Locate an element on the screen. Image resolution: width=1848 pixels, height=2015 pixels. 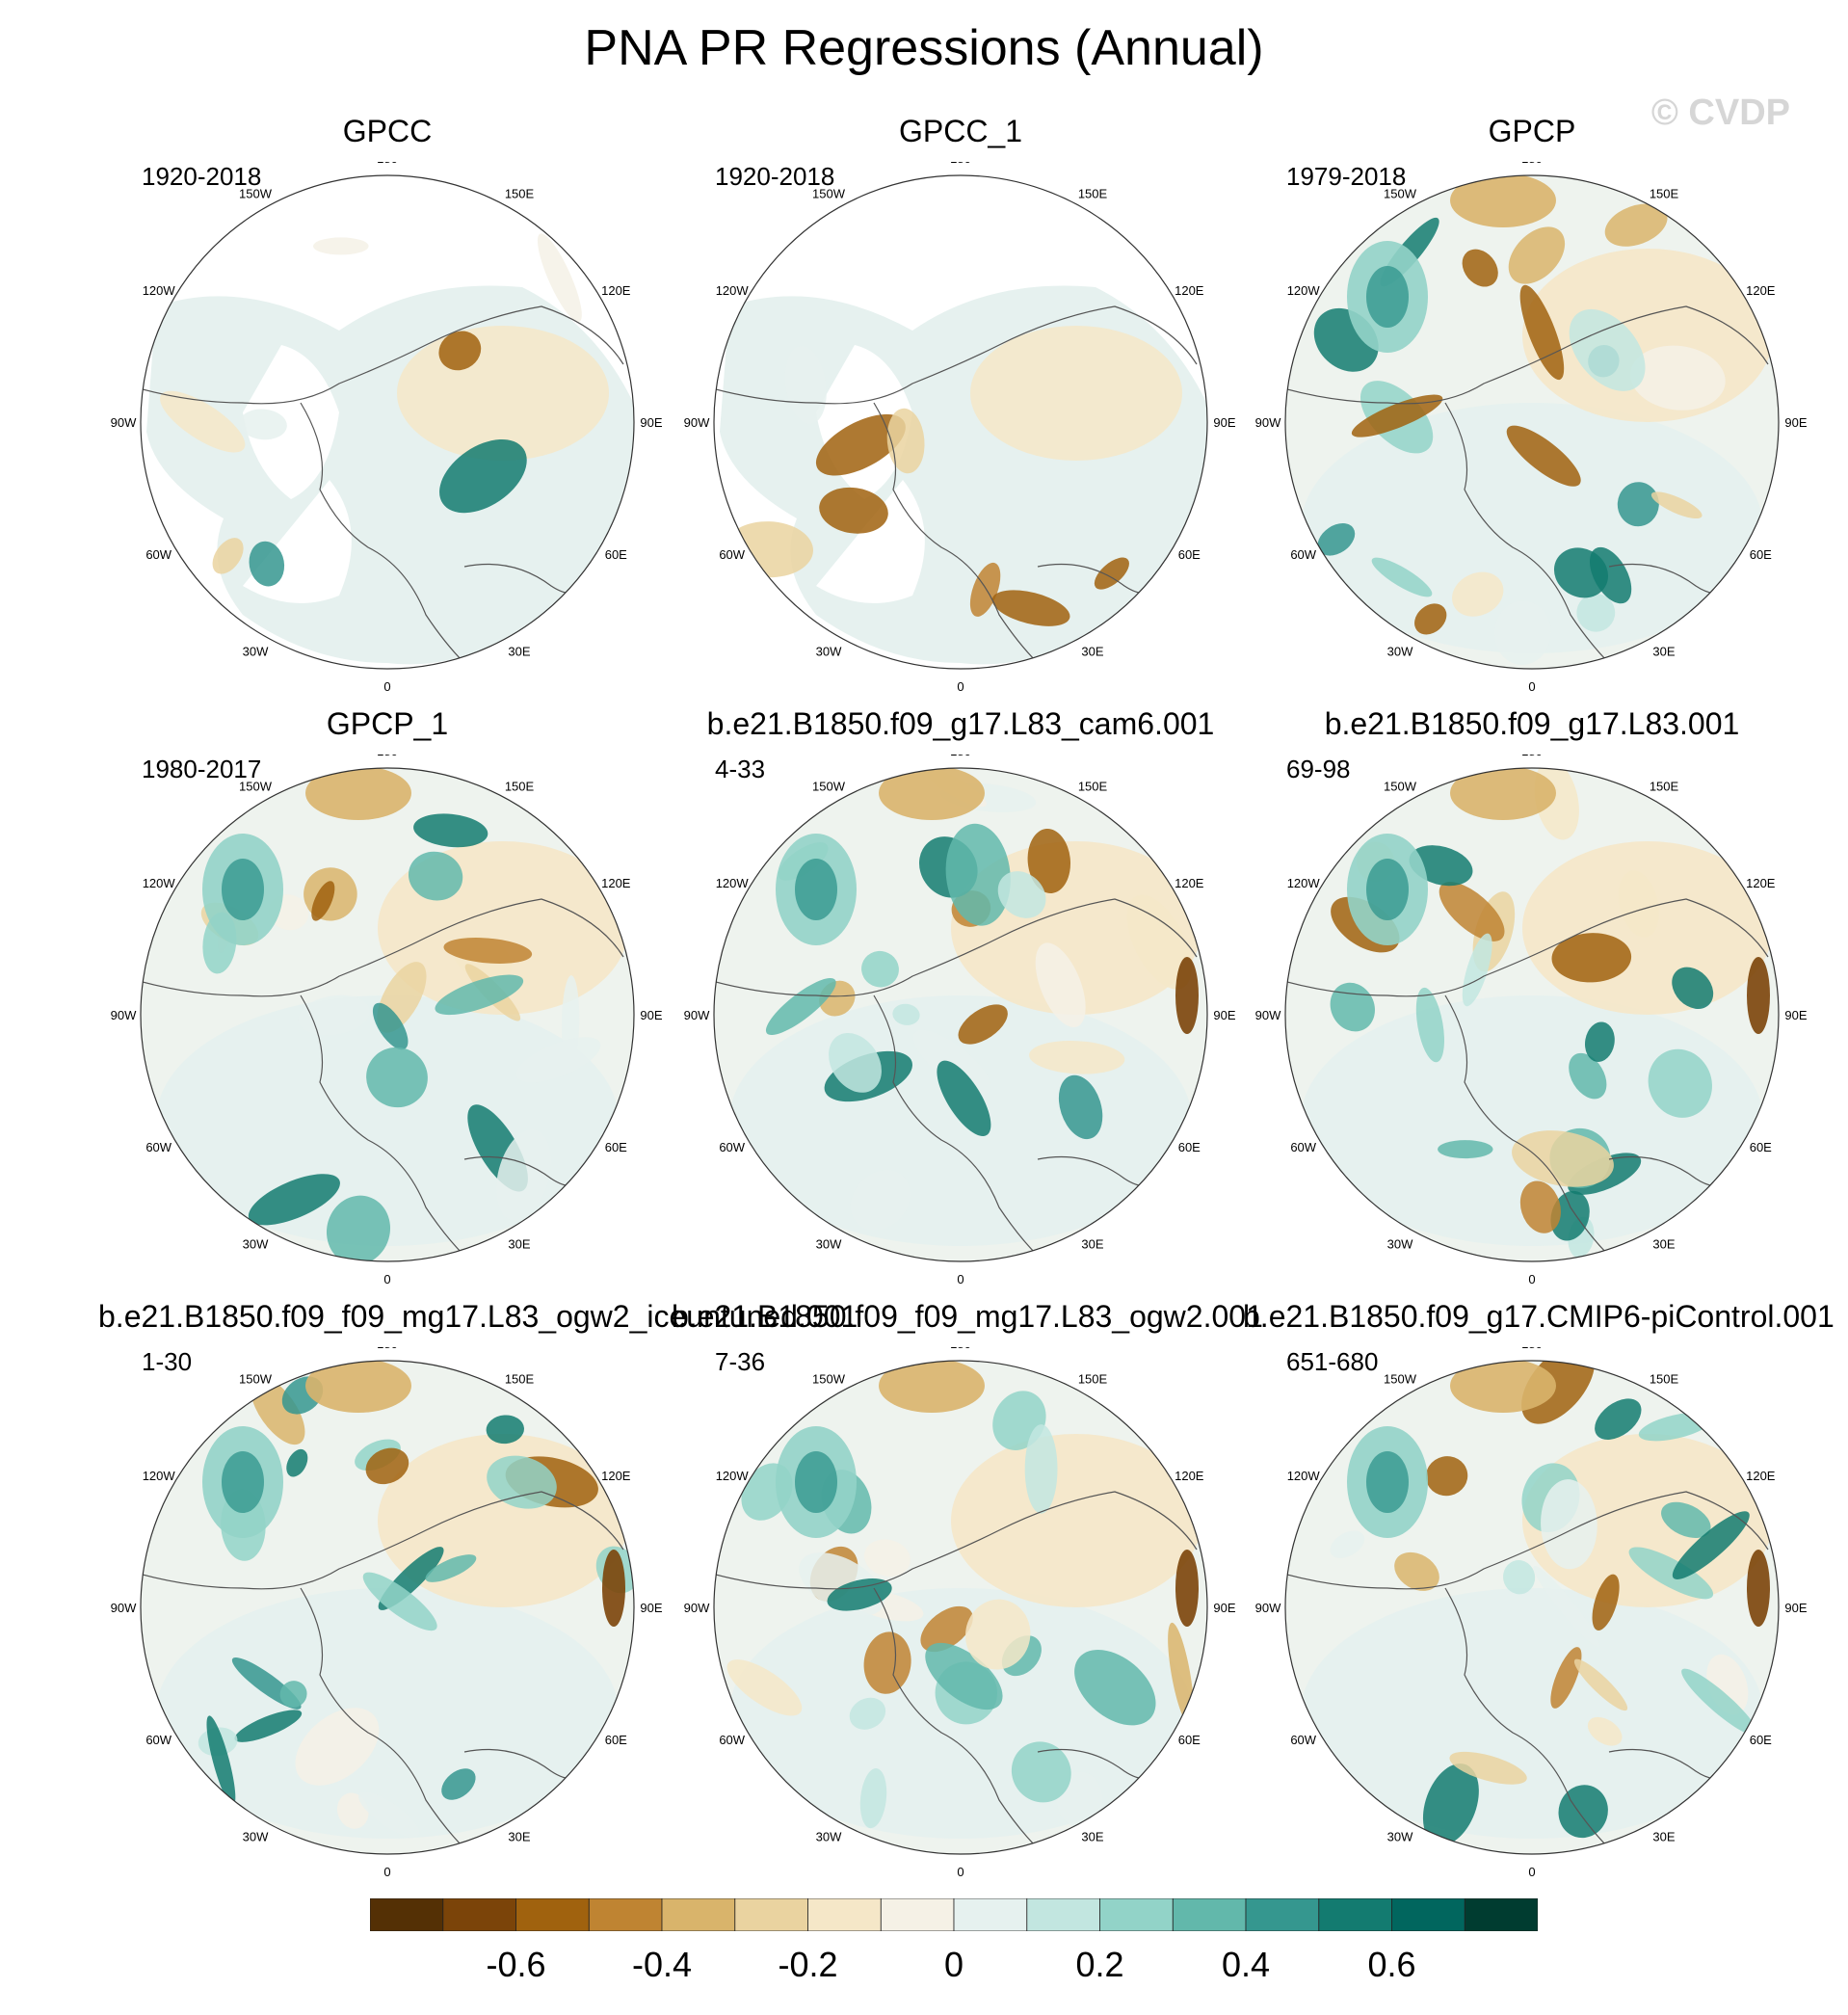
polar-map: 180 150E 120E 90E 60E 30E 0 30W 60W 90W 120W 150W is located at coordinates (387, 1613).